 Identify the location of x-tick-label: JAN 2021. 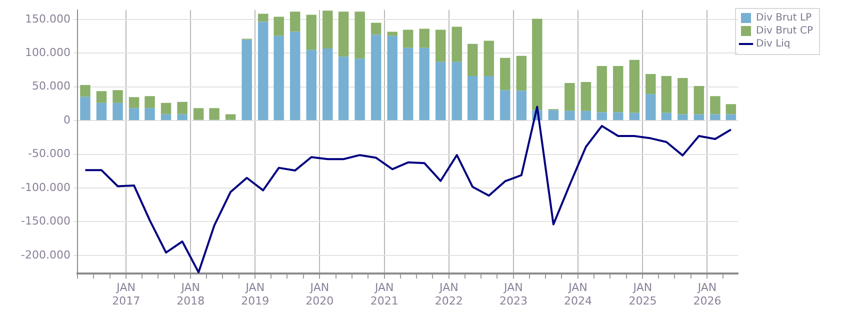
(384, 294).